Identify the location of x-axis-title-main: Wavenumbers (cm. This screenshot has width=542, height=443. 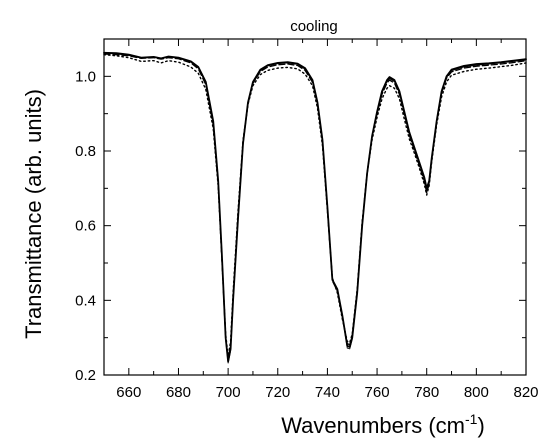
(373, 425).